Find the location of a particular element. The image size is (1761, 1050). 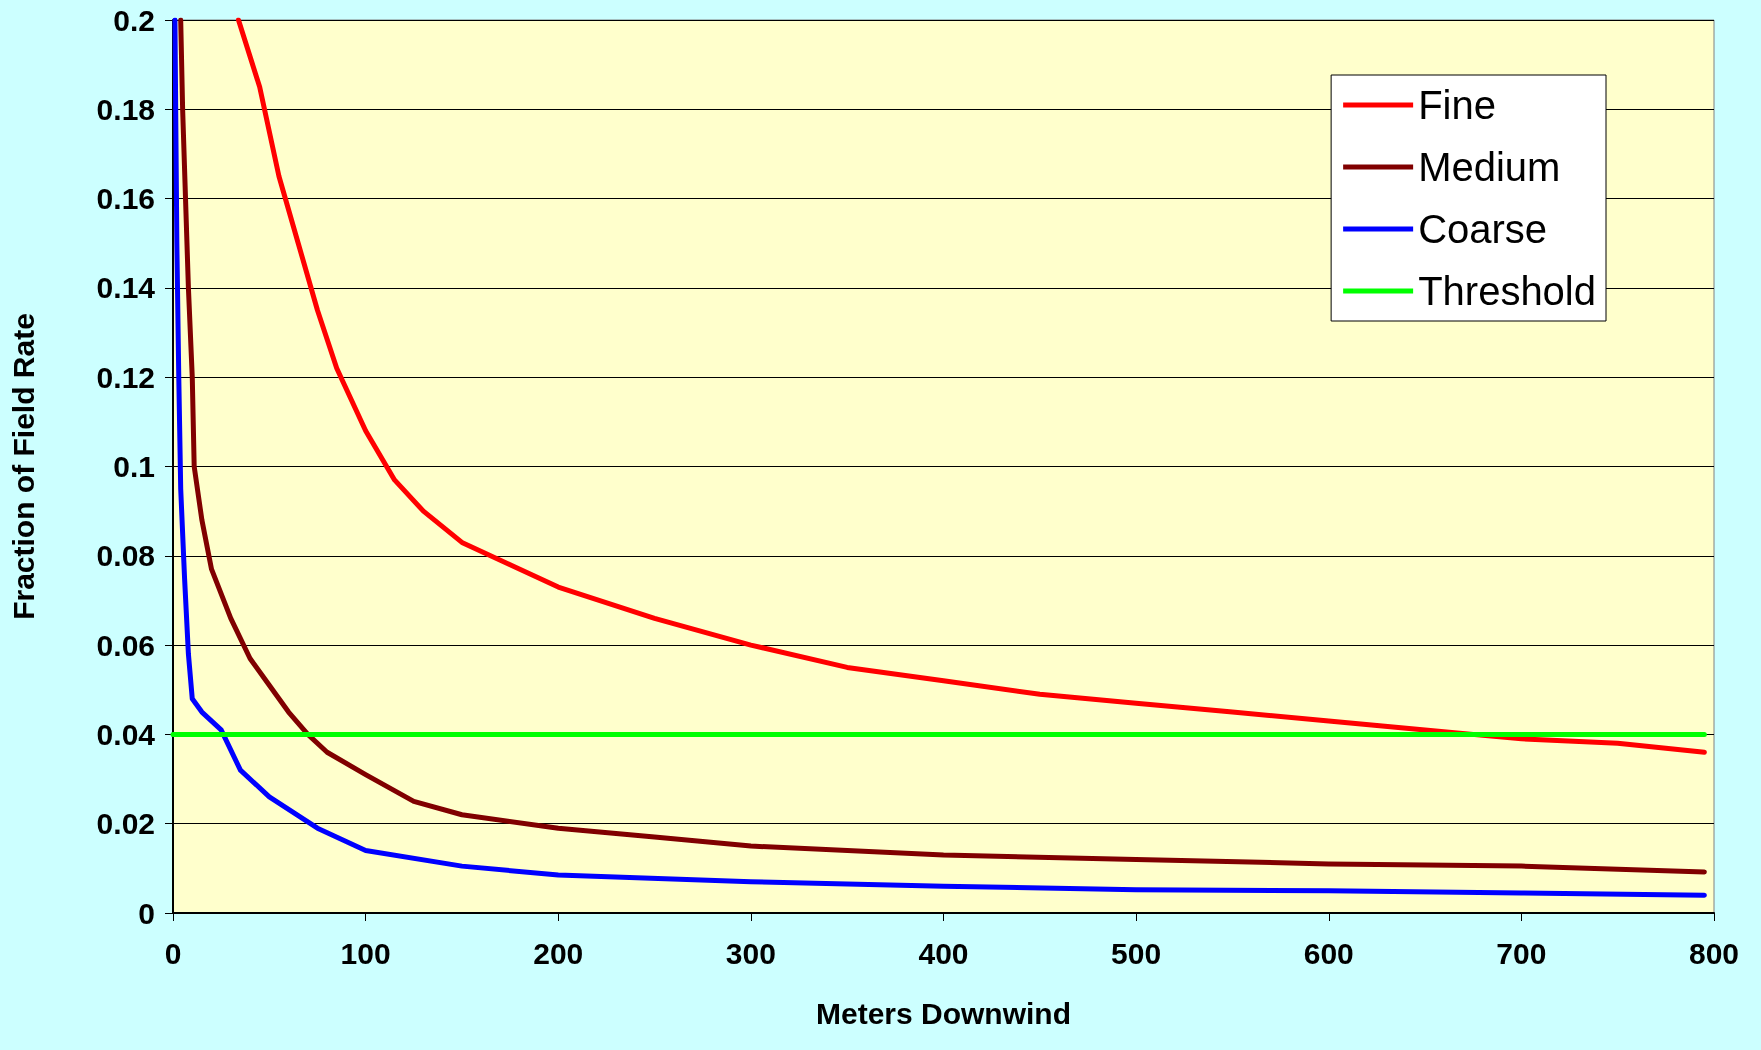

legend-label: Threshold is located at coordinates (1507, 291).